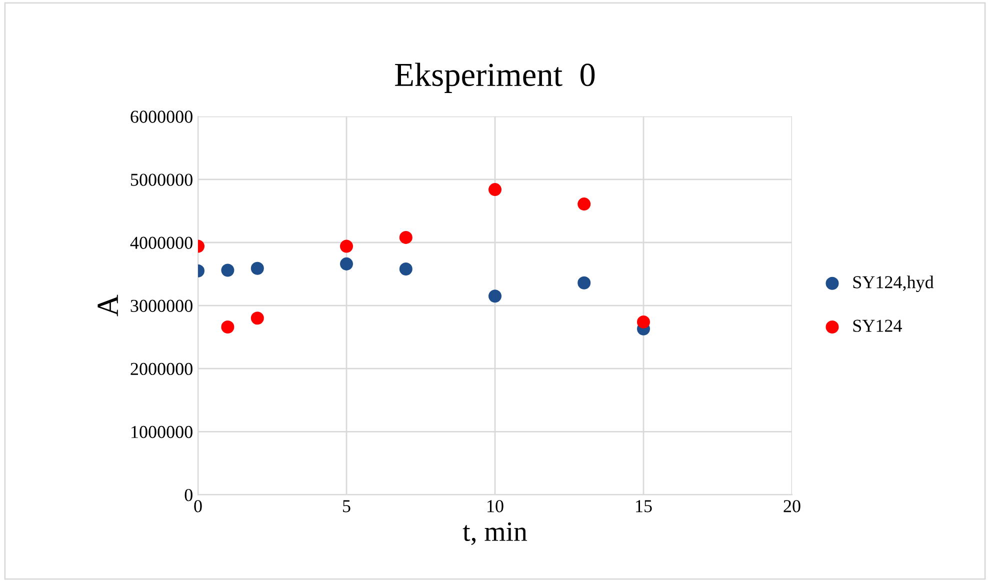 The image size is (990, 582). Describe the element at coordinates (161, 242) in the screenshot. I see `y-tick-label: 4000000` at that location.